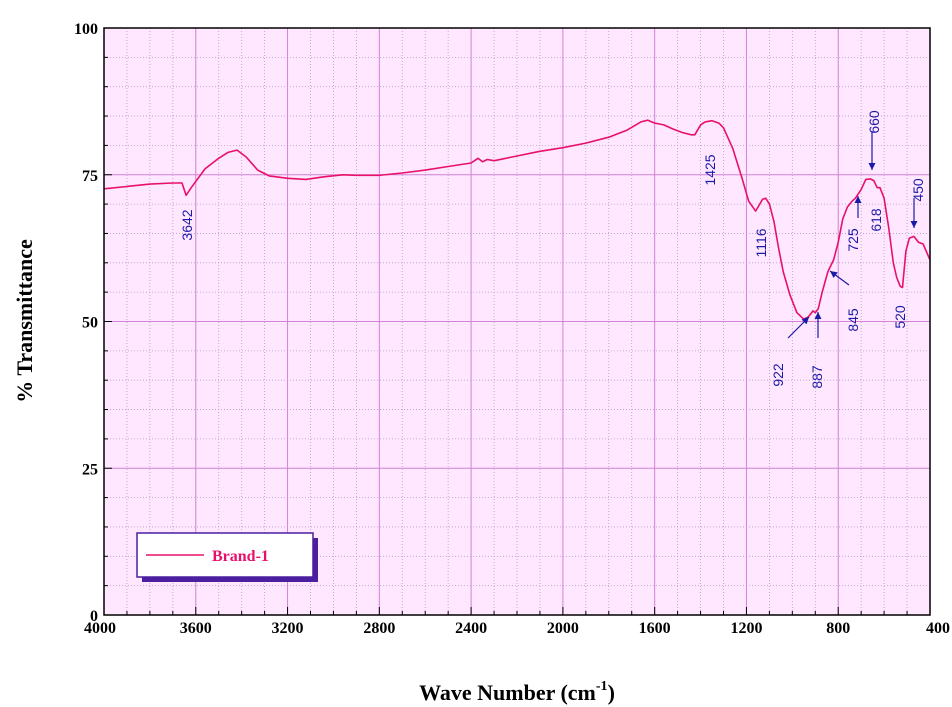  I want to click on peak-label-725: 725, so click(853, 240).